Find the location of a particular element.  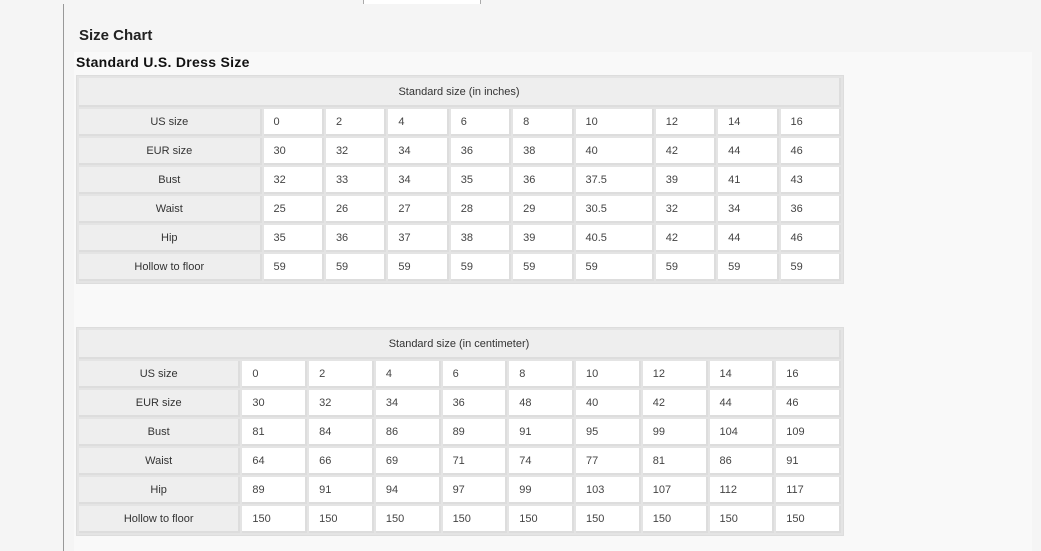

table-row: US size 0 2 4 6 8 10 12 14 16 is located at coordinates (460, 122).